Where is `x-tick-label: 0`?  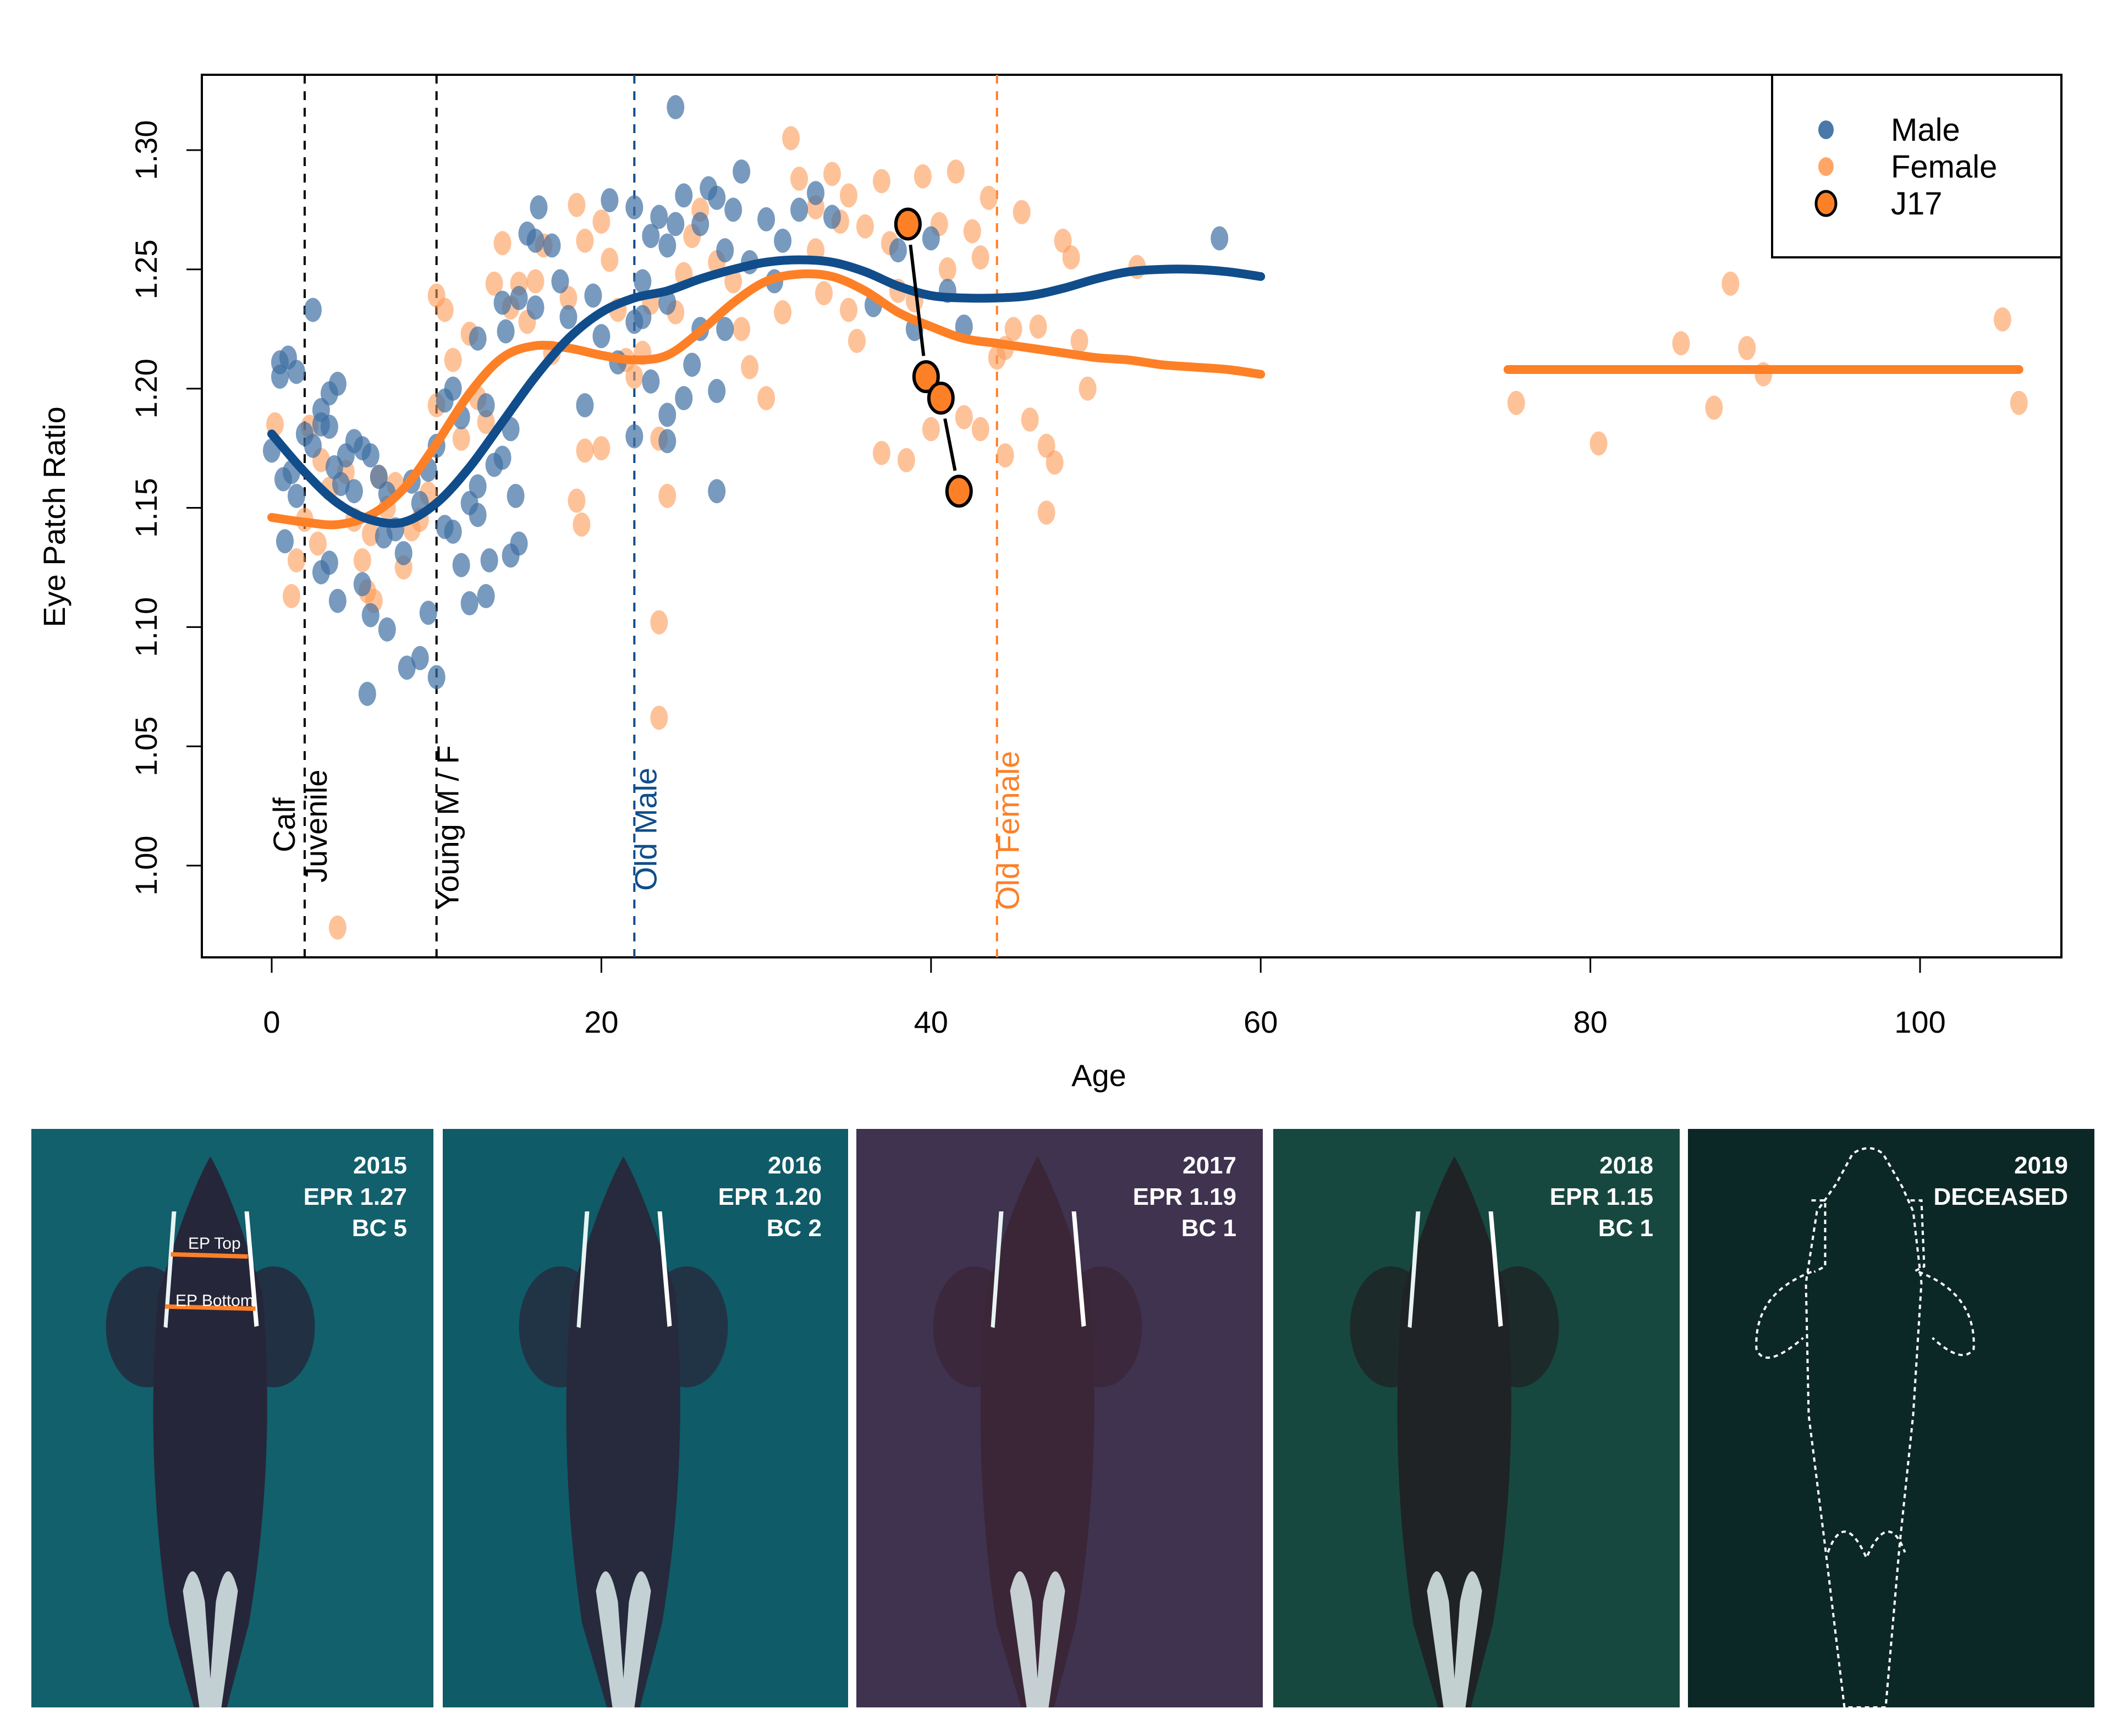 x-tick-label: 0 is located at coordinates (271, 1022).